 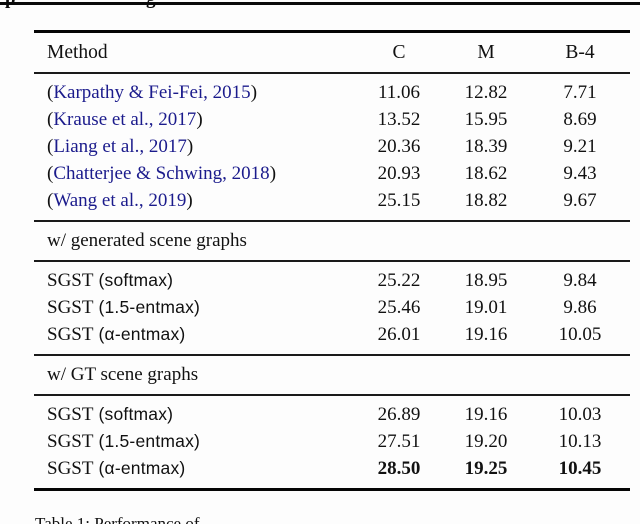 What do you see at coordinates (332, 375) in the screenshot?
I see `subsection-header-gt: w/ GT scene graphs` at bounding box center [332, 375].